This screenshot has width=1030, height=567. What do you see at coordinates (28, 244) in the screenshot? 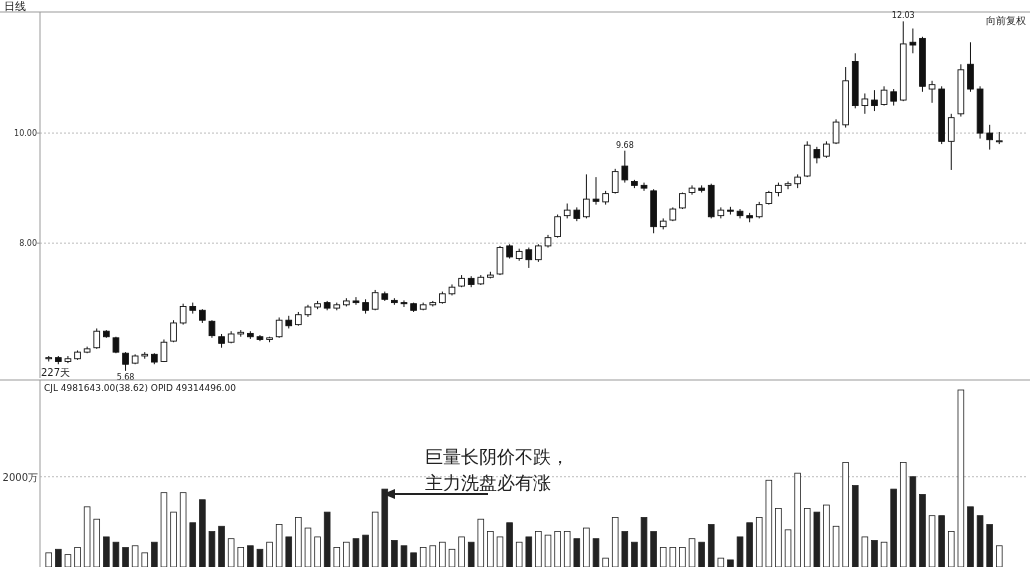
I see `y-tick-label: 8.00` at bounding box center [28, 244].